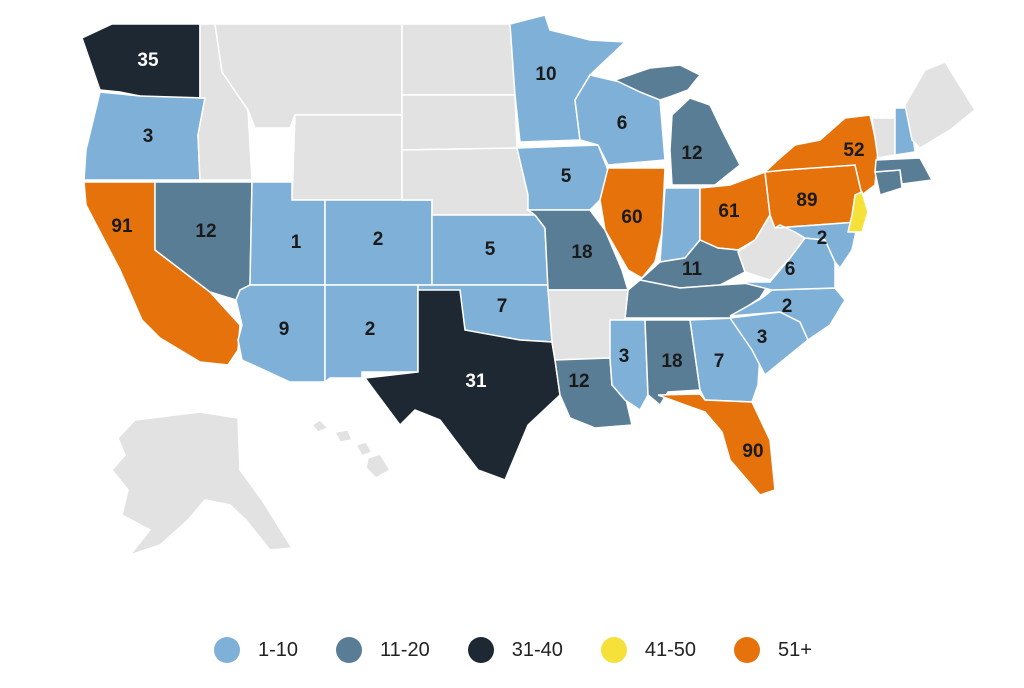 Image resolution: width=1024 pixels, height=688 pixels. I want to click on value-label-MS: 3, so click(624, 356).